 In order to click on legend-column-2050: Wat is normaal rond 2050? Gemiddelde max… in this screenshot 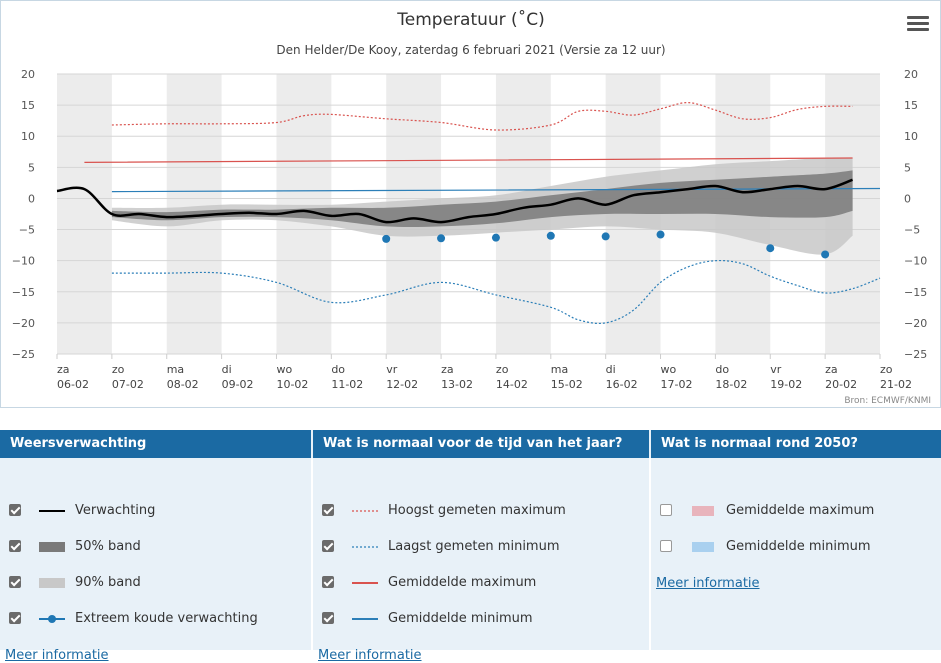, I will do `click(796, 540)`.